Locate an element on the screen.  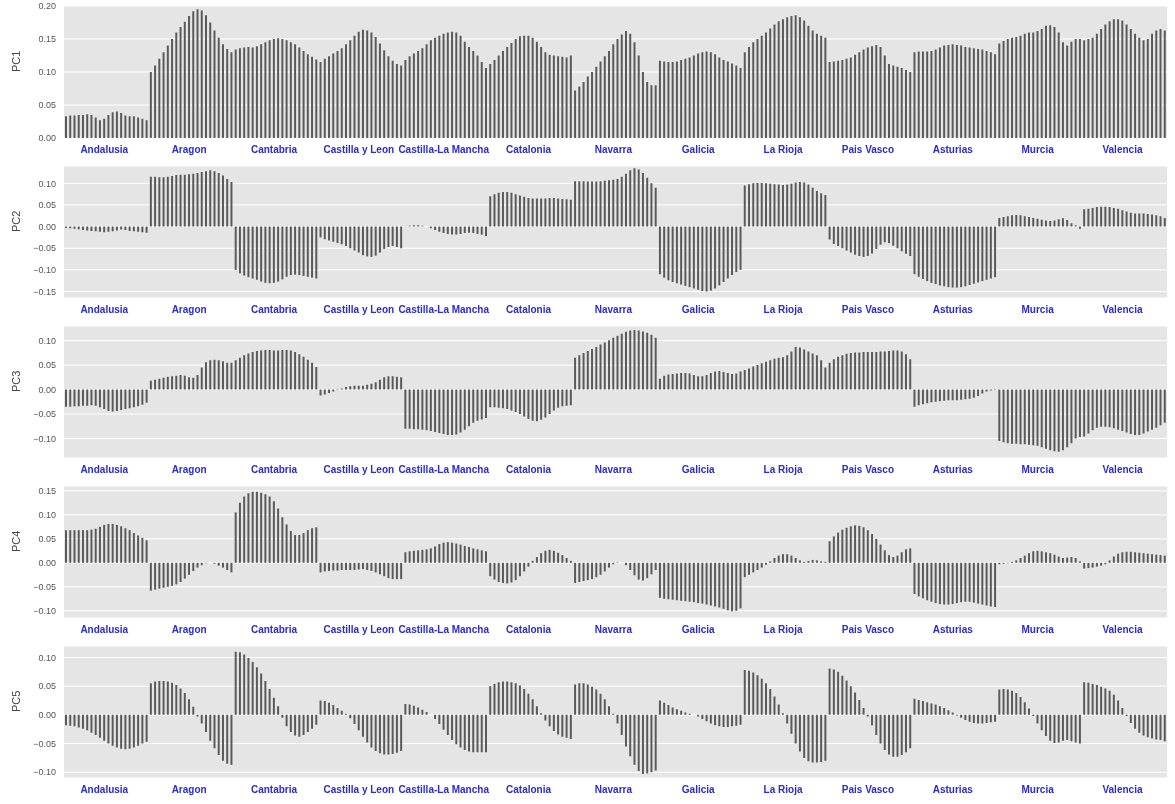
x-tick-label: Cantabria is located at coordinates (274, 310).